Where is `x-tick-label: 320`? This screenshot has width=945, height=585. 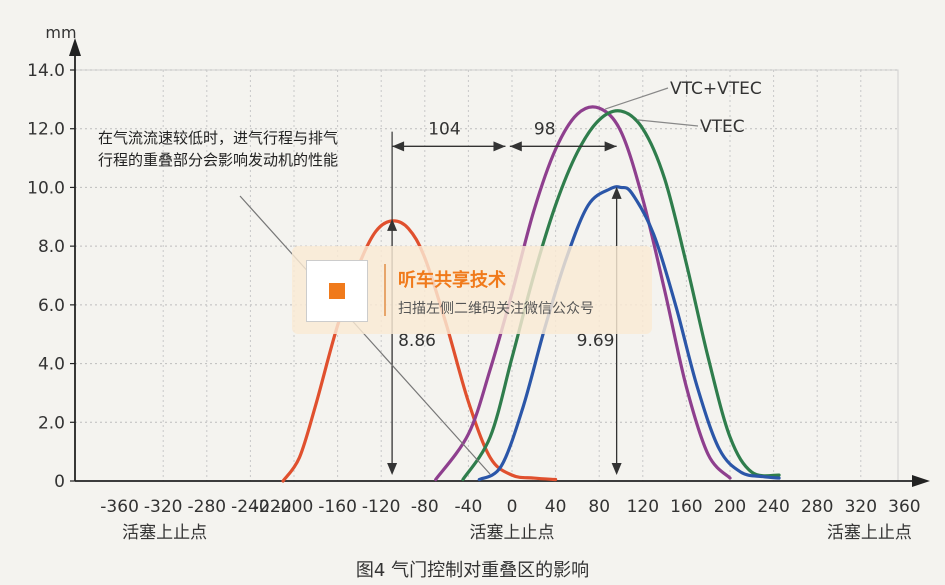 x-tick-label: 320 is located at coordinates (861, 507).